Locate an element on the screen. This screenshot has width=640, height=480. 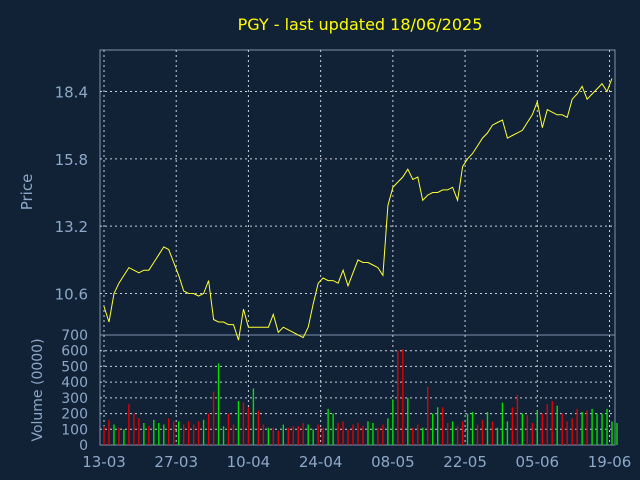
volume-y-tick-label: 200 is located at coordinates (74, 415).